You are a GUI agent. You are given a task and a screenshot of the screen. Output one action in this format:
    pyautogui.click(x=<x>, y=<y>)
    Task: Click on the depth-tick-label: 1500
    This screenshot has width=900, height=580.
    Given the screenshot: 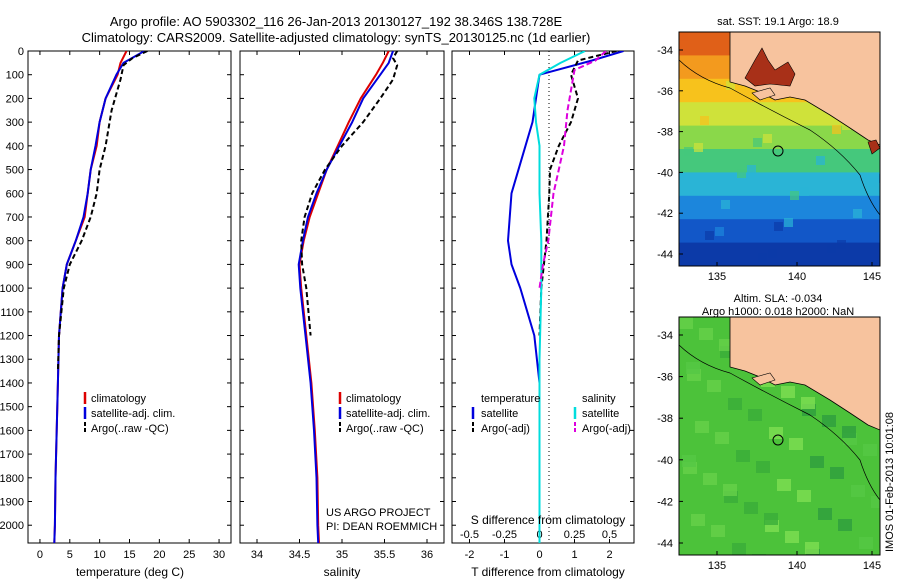 What is the action you would take?
    pyautogui.click(x=12, y=408)
    